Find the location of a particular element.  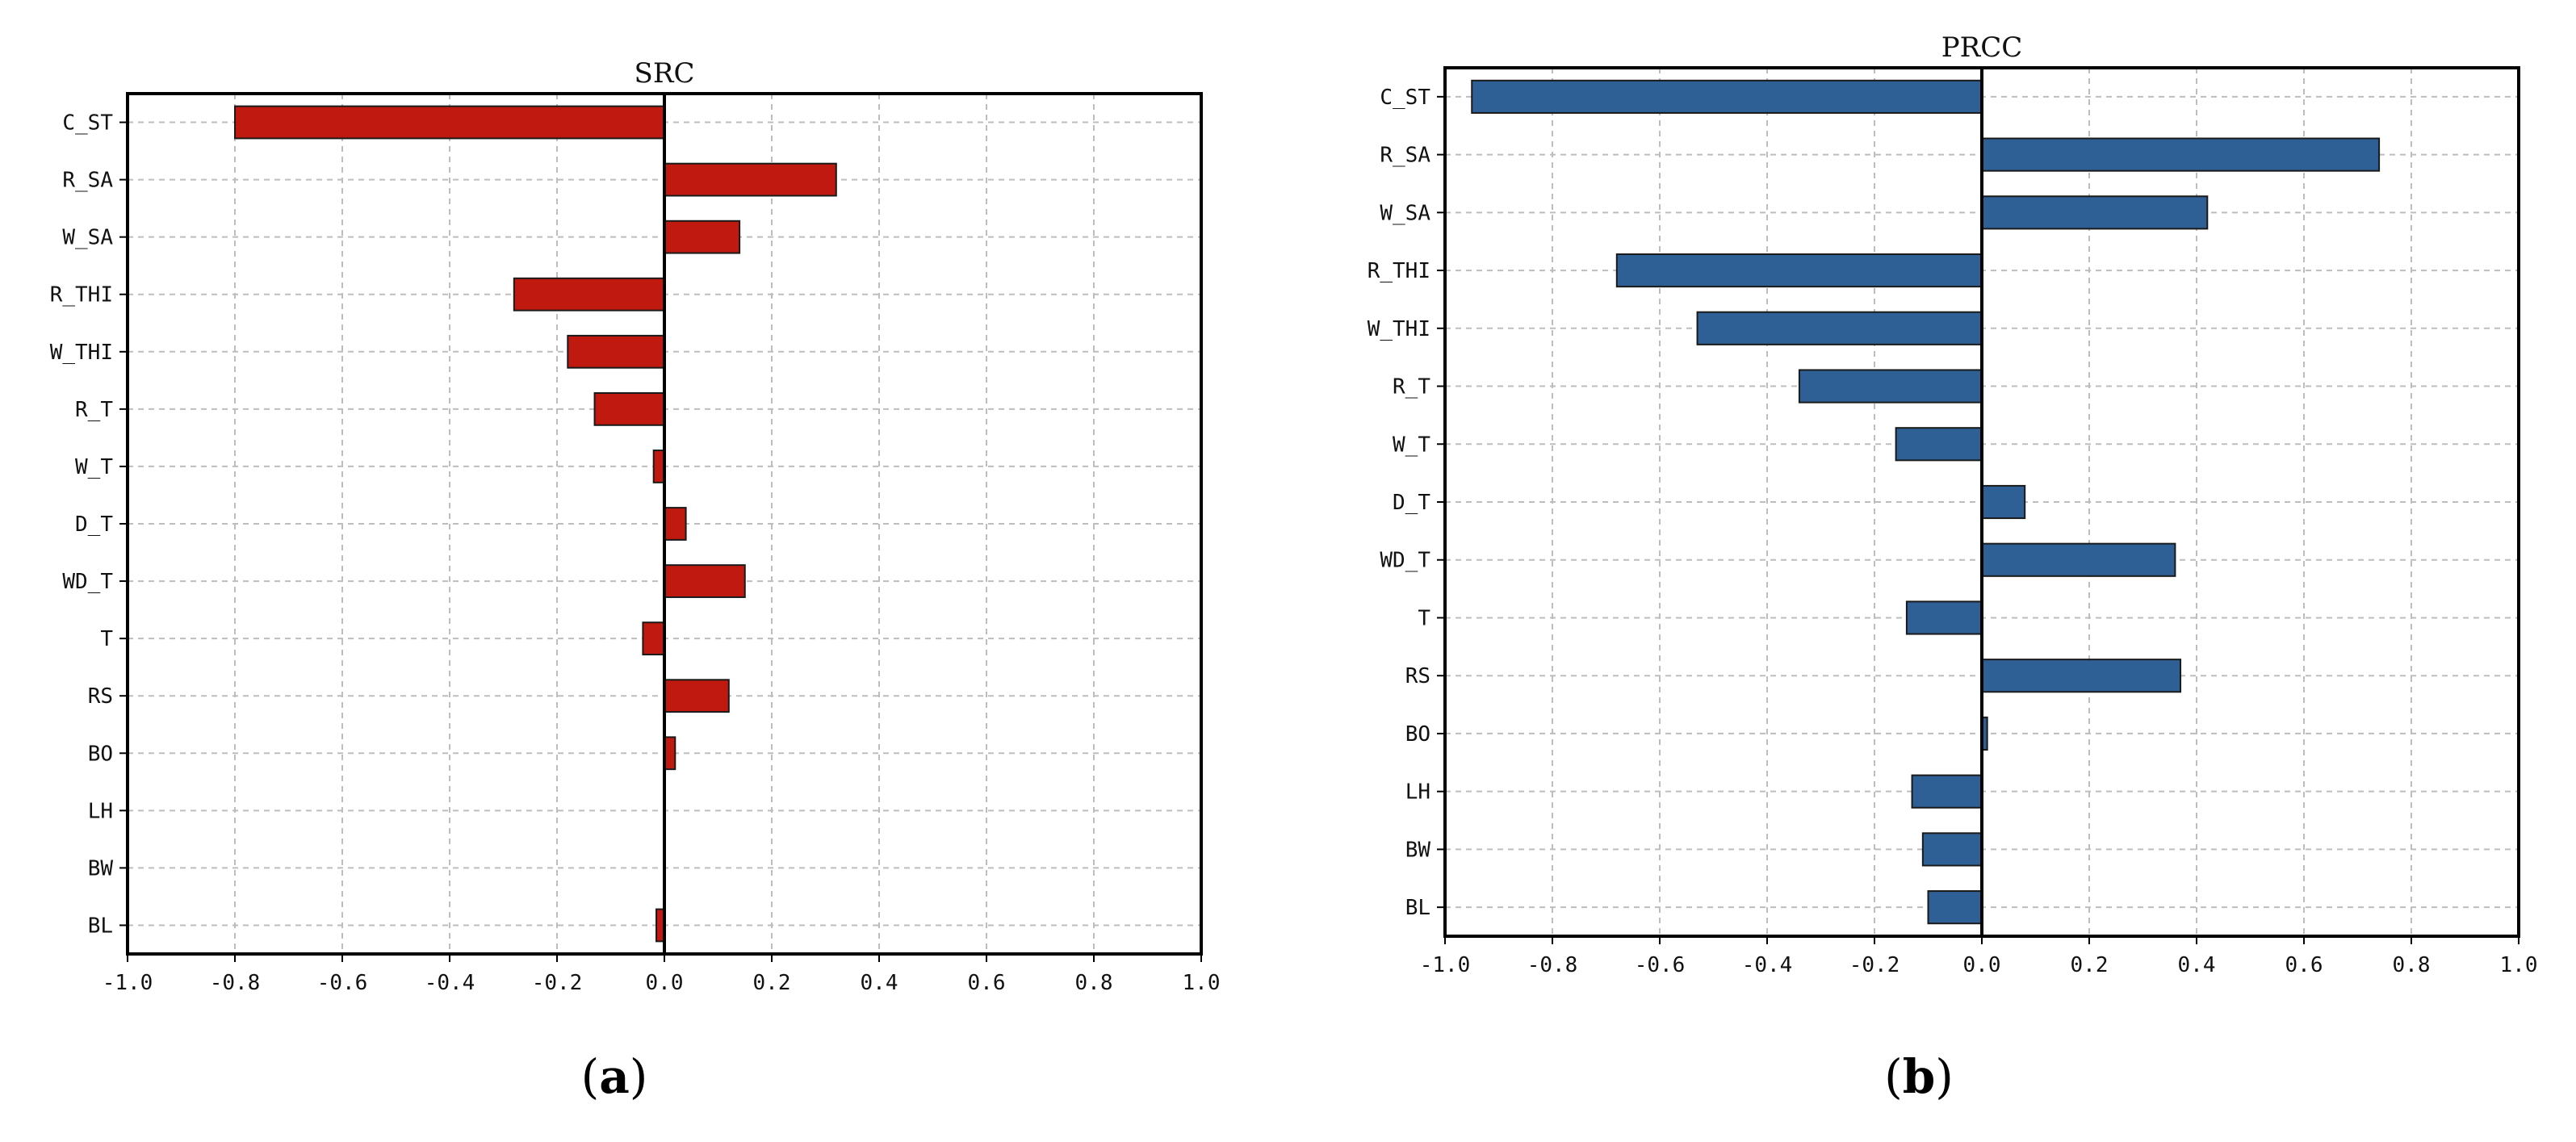

bar-bl is located at coordinates (1955, 908).